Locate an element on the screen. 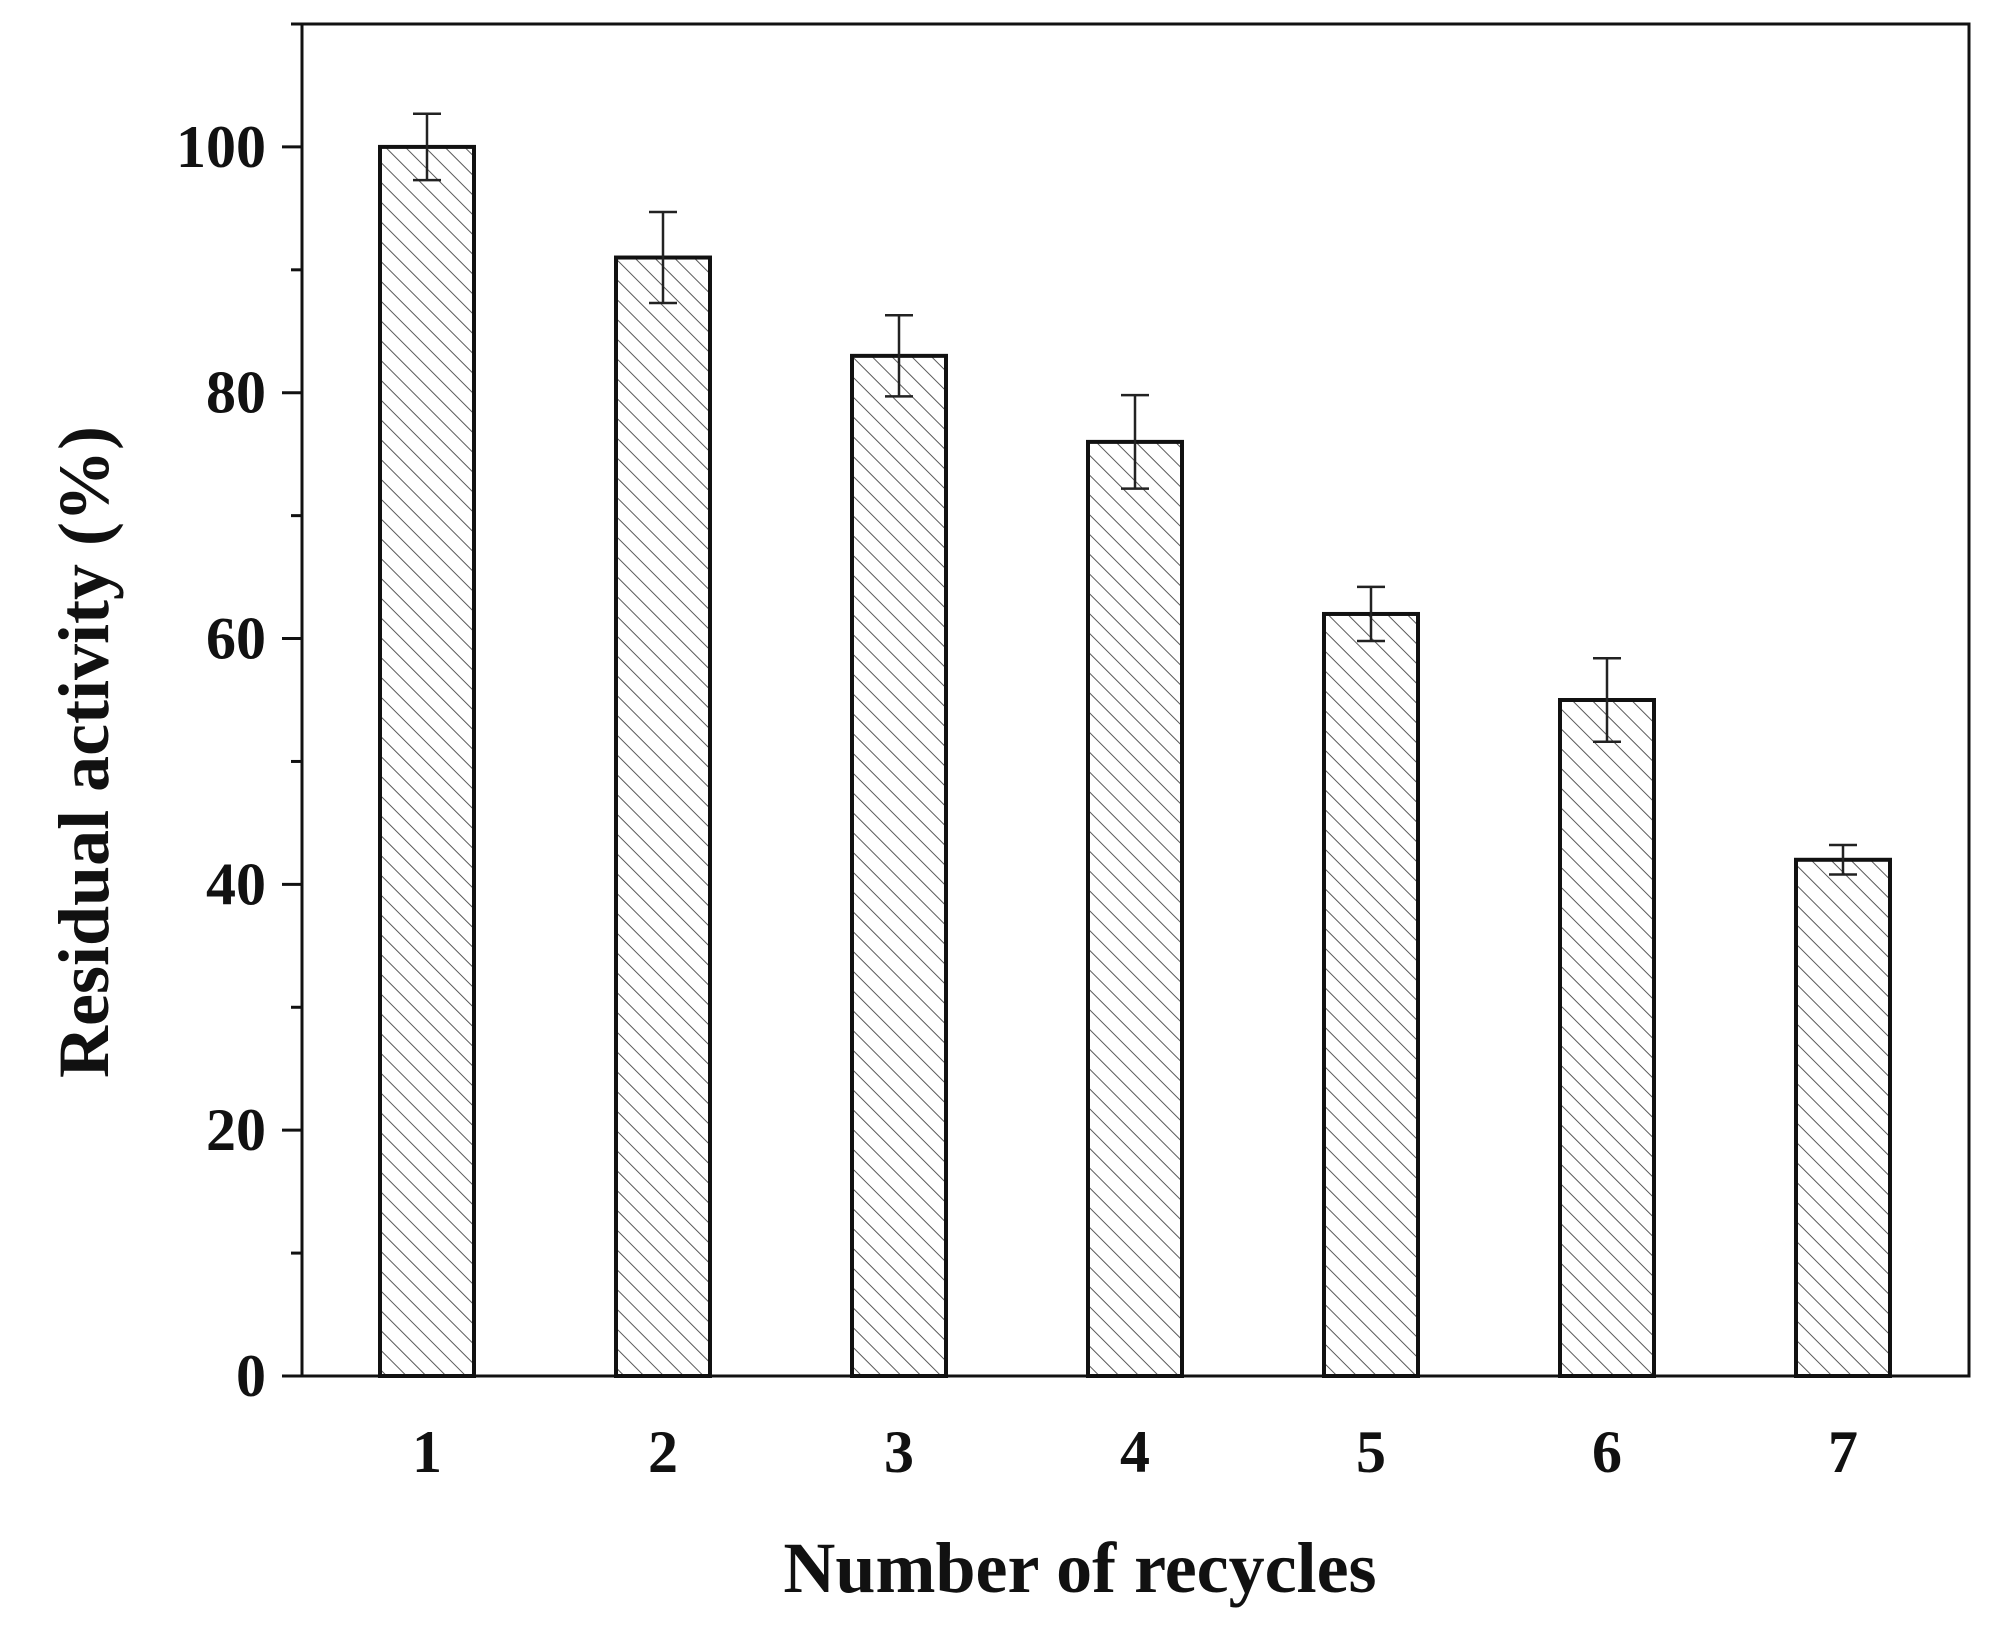 This screenshot has height=1632, width=1991. y-axis-title: Residual activity (%) is located at coordinates (84, 752).